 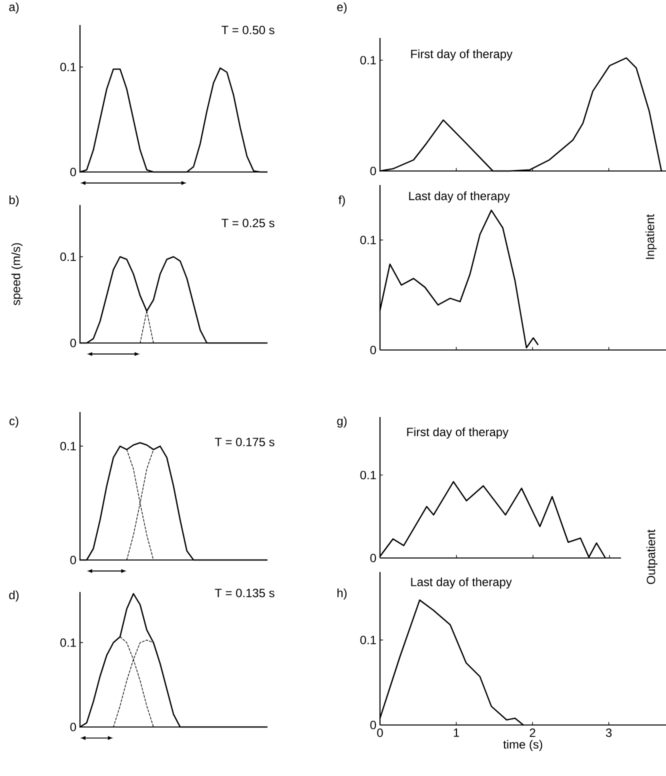 What do you see at coordinates (14, 422) in the screenshot?
I see `chart-title: c)` at bounding box center [14, 422].